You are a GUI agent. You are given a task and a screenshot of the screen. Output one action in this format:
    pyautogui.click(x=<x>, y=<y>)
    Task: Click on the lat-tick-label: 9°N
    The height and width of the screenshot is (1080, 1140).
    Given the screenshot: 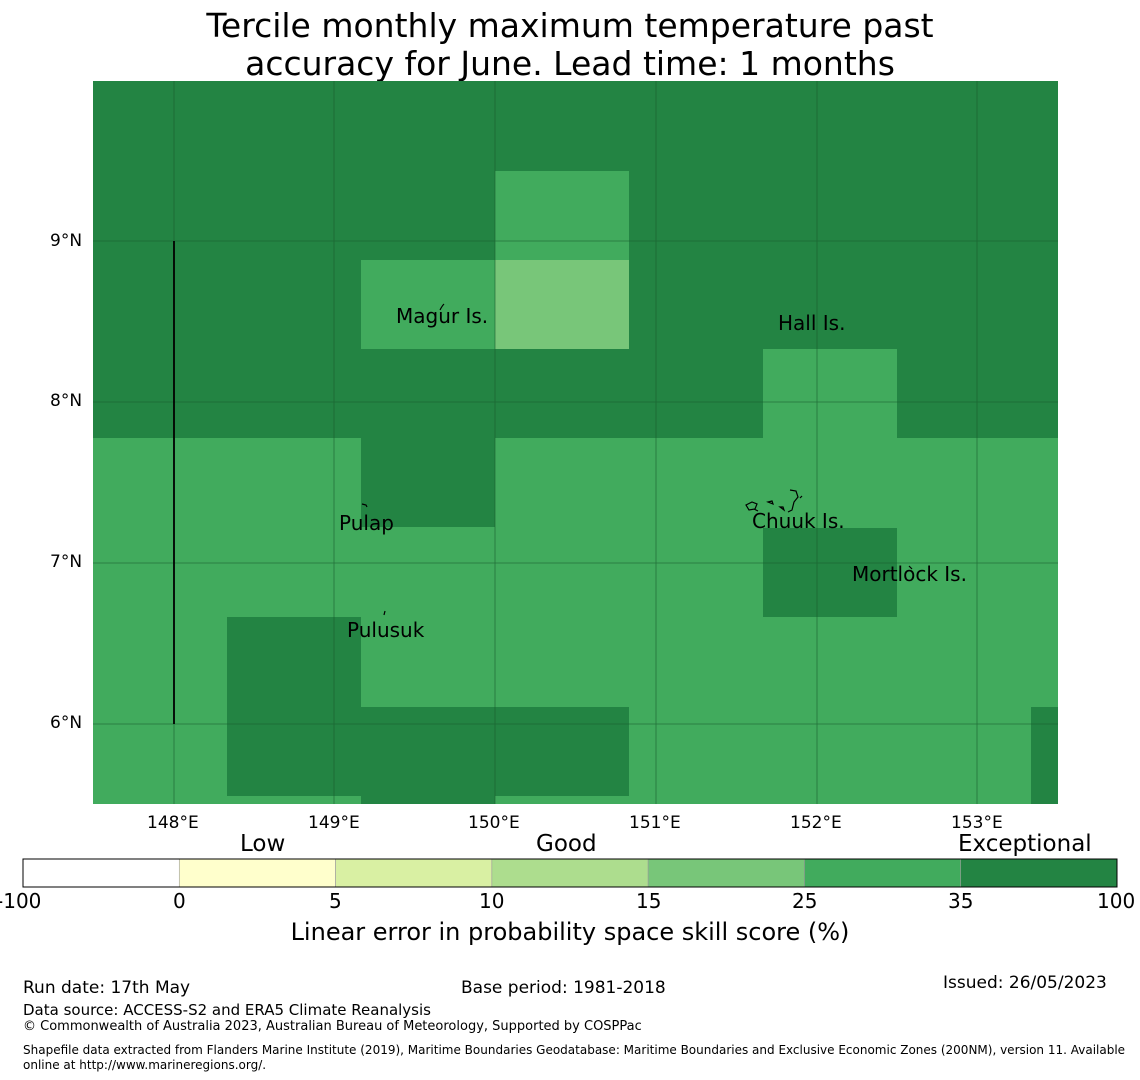 What is the action you would take?
    pyautogui.click(x=66, y=241)
    